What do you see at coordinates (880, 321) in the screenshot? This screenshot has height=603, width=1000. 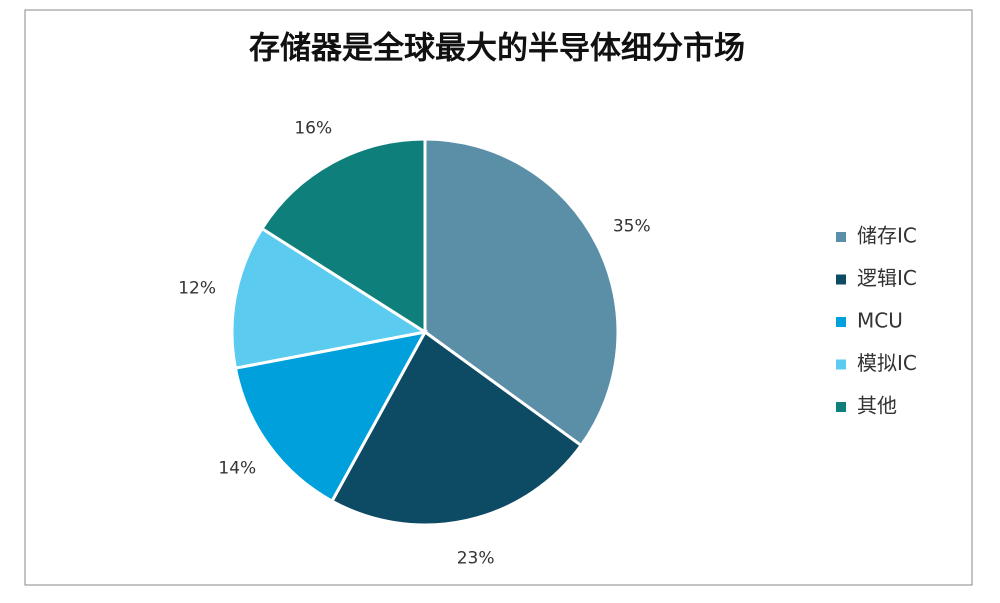 I see `legend-label: MCU` at bounding box center [880, 321].